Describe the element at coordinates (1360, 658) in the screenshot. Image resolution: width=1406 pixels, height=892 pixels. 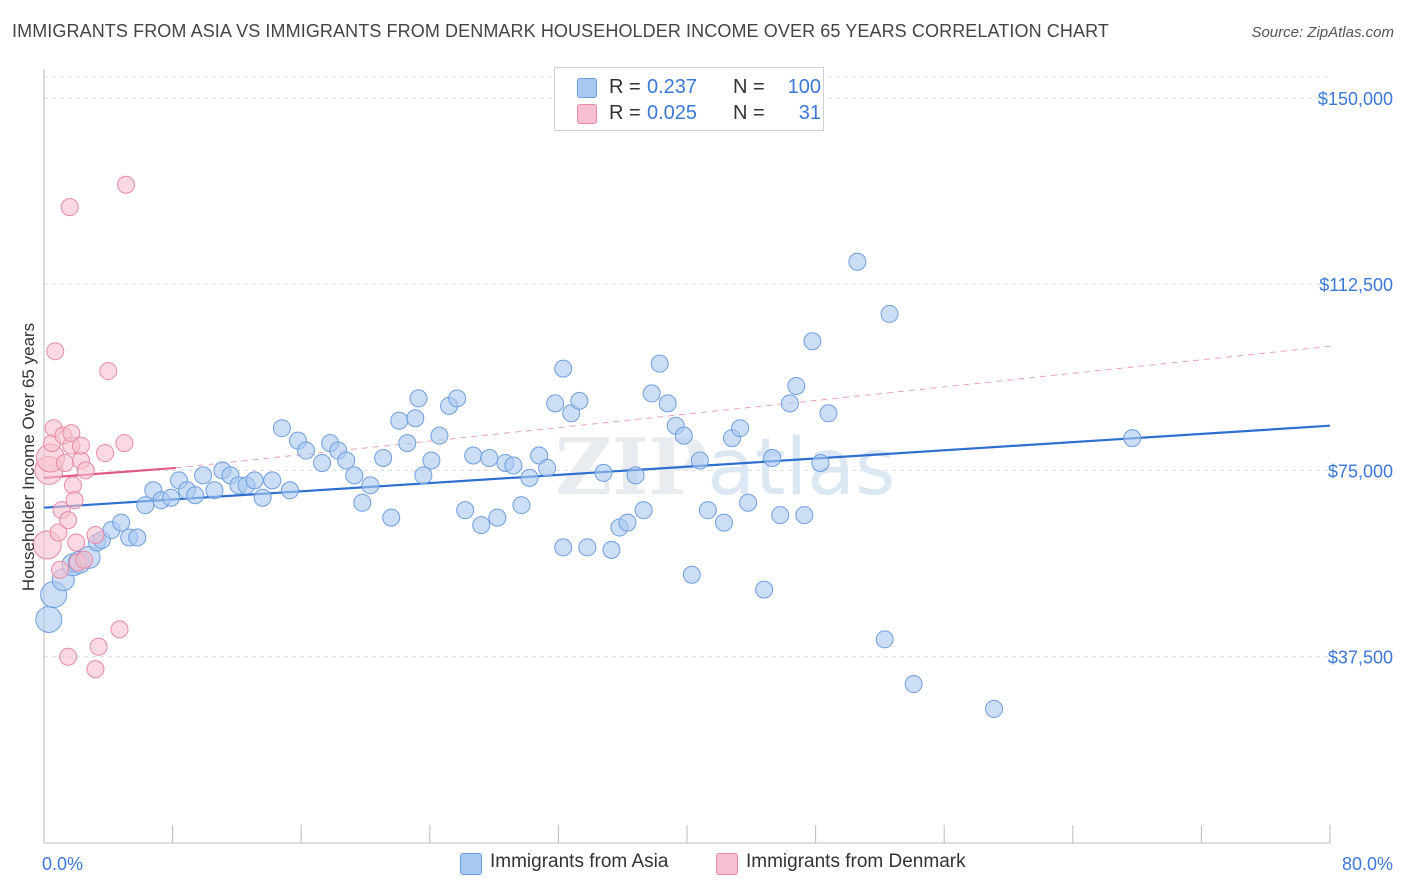
I see `y-tick-label: $37,500` at that location.